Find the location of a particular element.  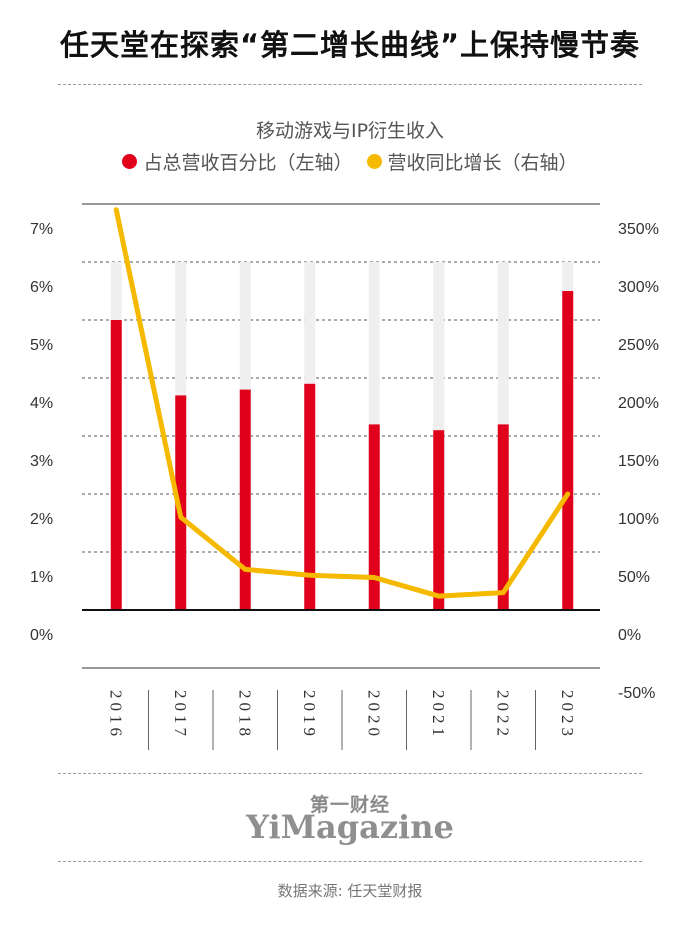

right-axis-tick: 0% is located at coordinates (629, 635).